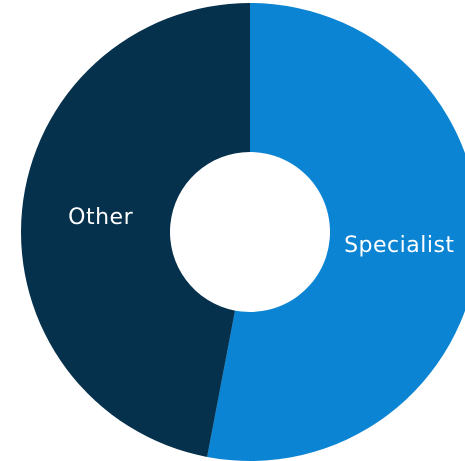 The image size is (465, 461). Describe the element at coordinates (399, 245) in the screenshot. I see `slice-label: Specialist` at that location.